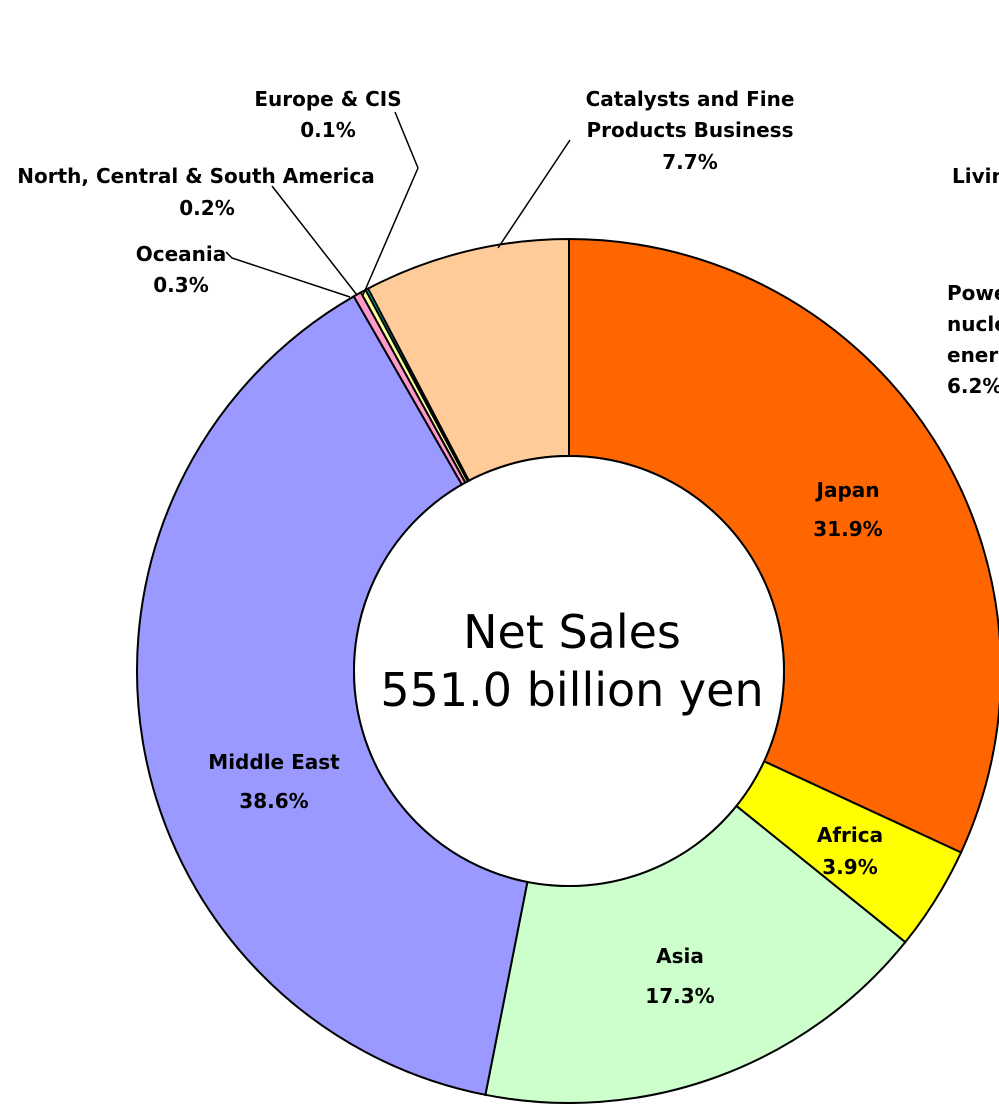  What do you see at coordinates (534, 194) in the screenshot?
I see `leader-line-catalysts` at bounding box center [534, 194].